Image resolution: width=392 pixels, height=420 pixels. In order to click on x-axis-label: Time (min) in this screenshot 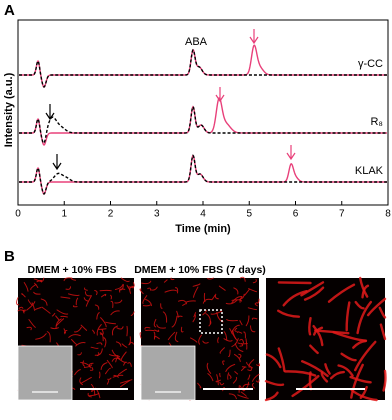, I will do `click(203, 229)`.